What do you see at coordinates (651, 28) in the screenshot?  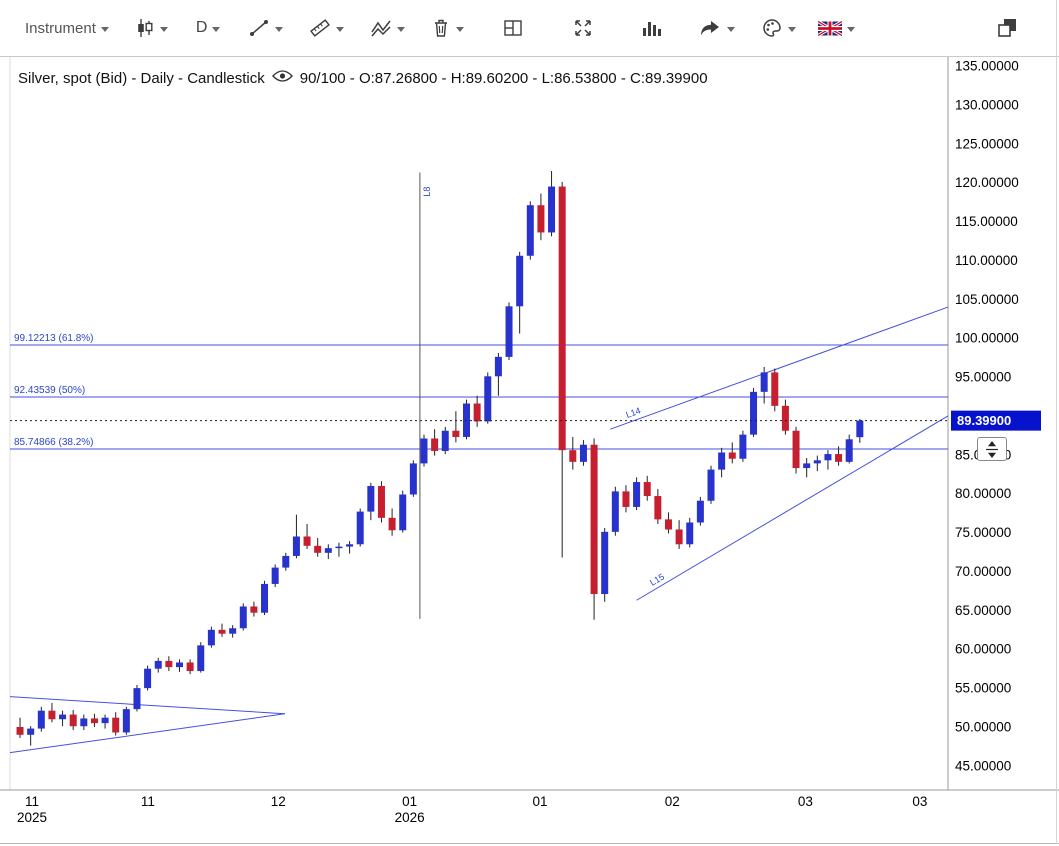 I see `volume-button` at bounding box center [651, 28].